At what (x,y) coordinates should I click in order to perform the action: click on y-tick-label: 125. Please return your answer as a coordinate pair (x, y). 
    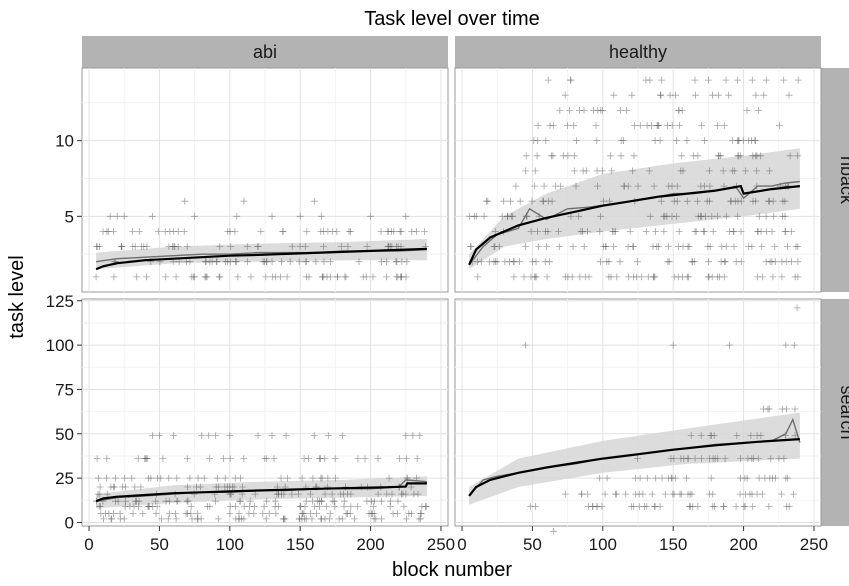
    Looking at the image, I should click on (60, 301).